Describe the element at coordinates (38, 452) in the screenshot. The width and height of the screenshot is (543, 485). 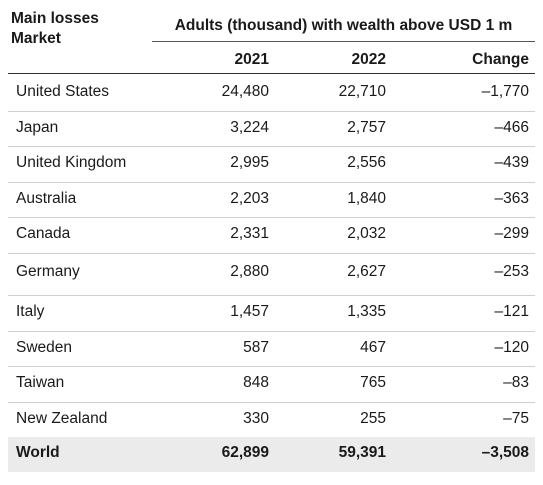
I see `market-cell: World` at that location.